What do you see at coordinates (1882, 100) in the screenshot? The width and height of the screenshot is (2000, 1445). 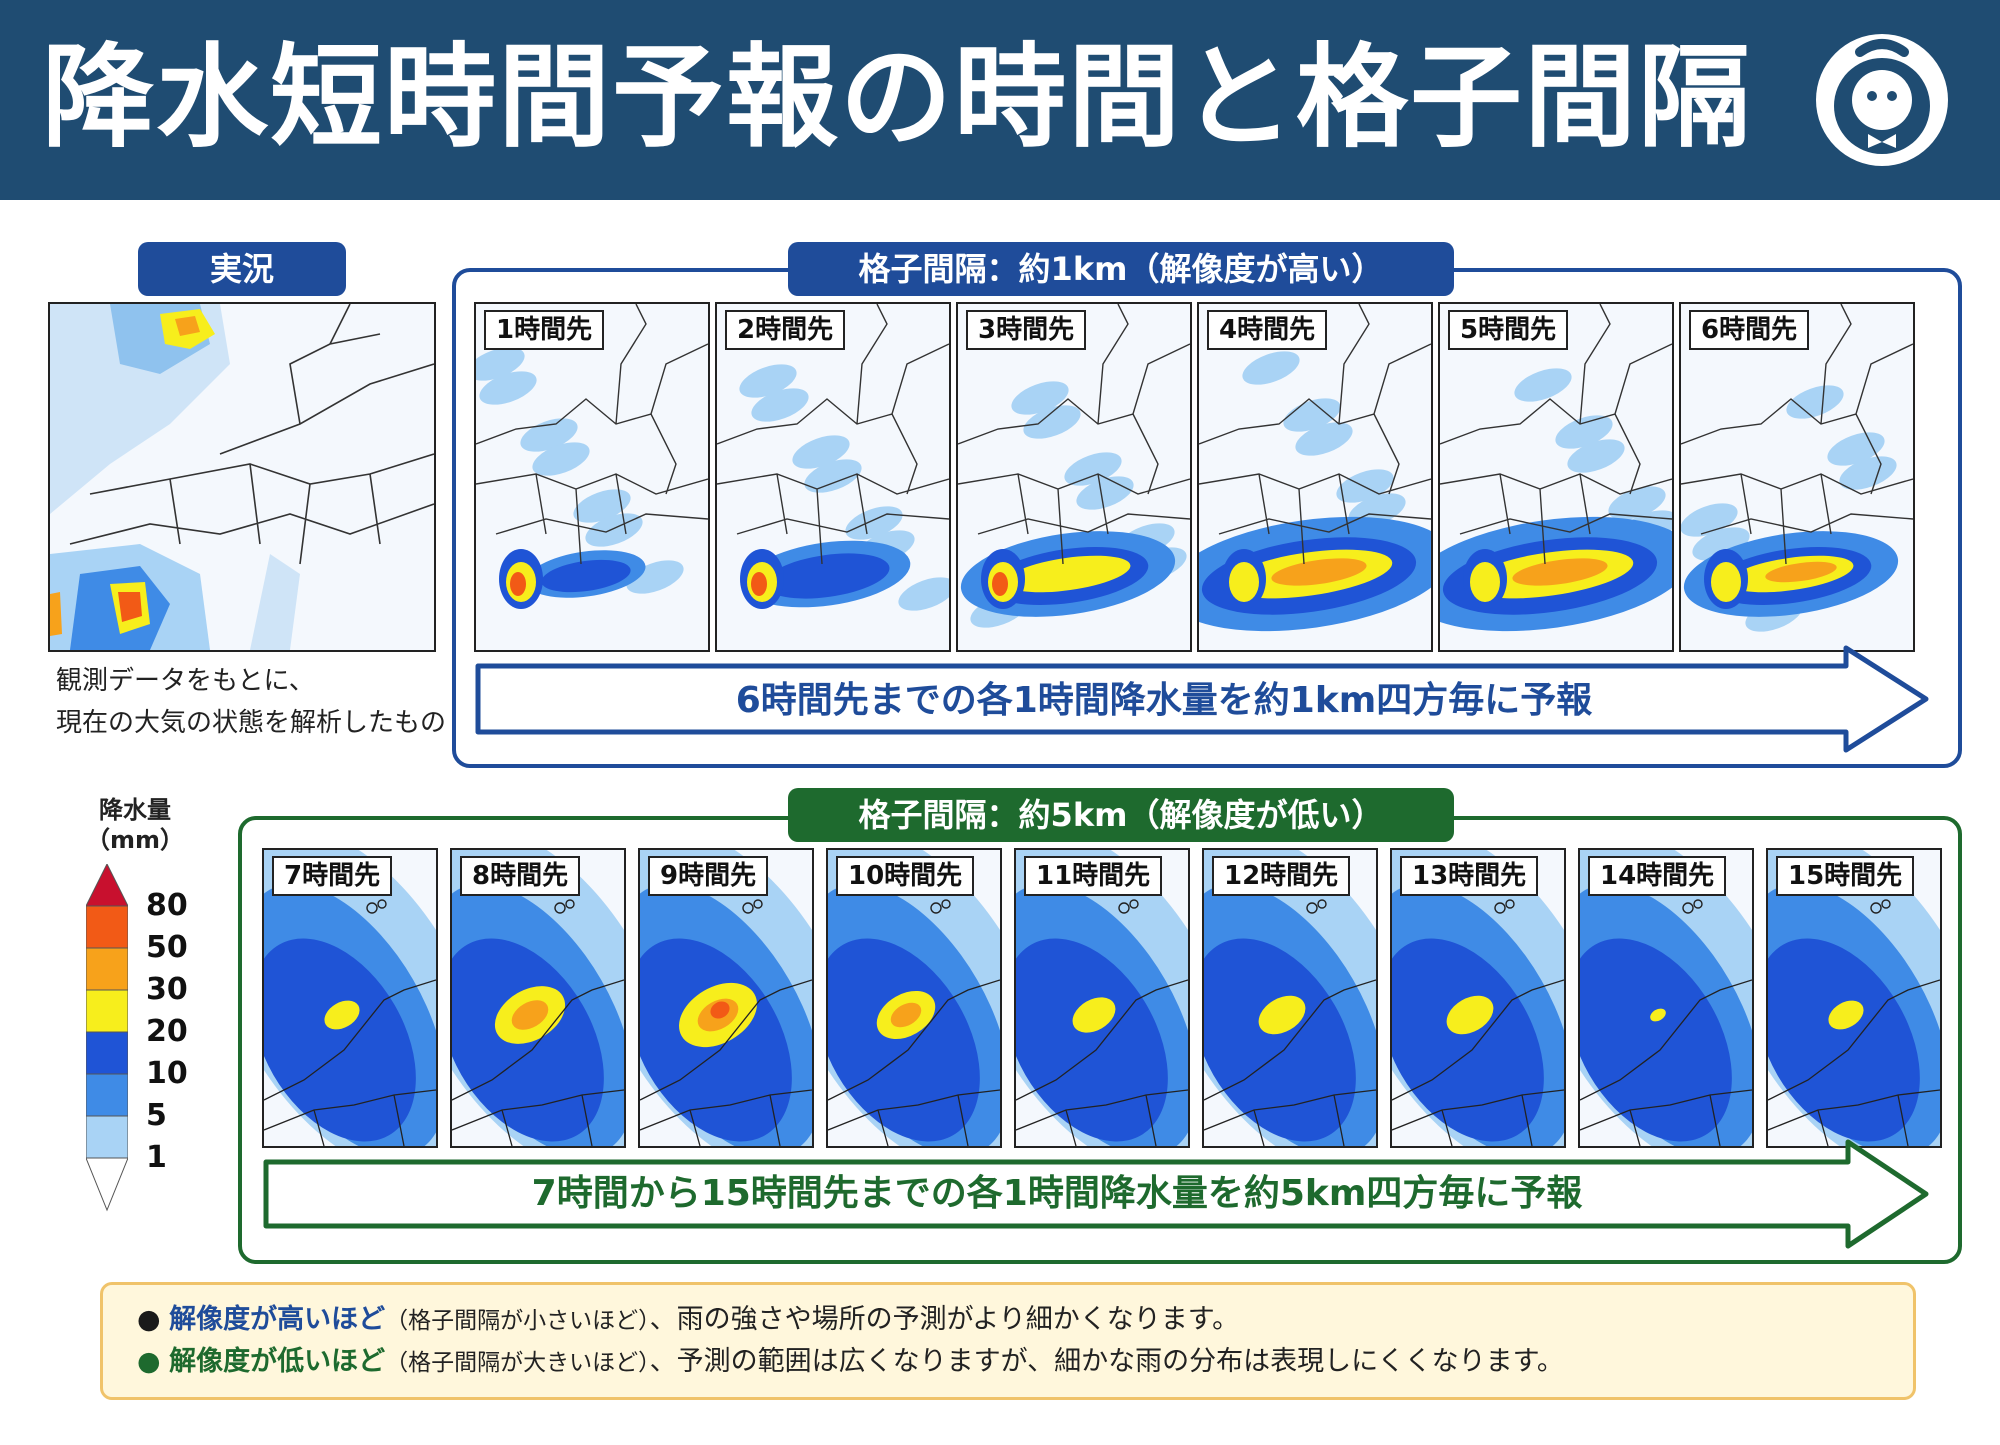 I see `tenki-mascot-logo-icon` at bounding box center [1882, 100].